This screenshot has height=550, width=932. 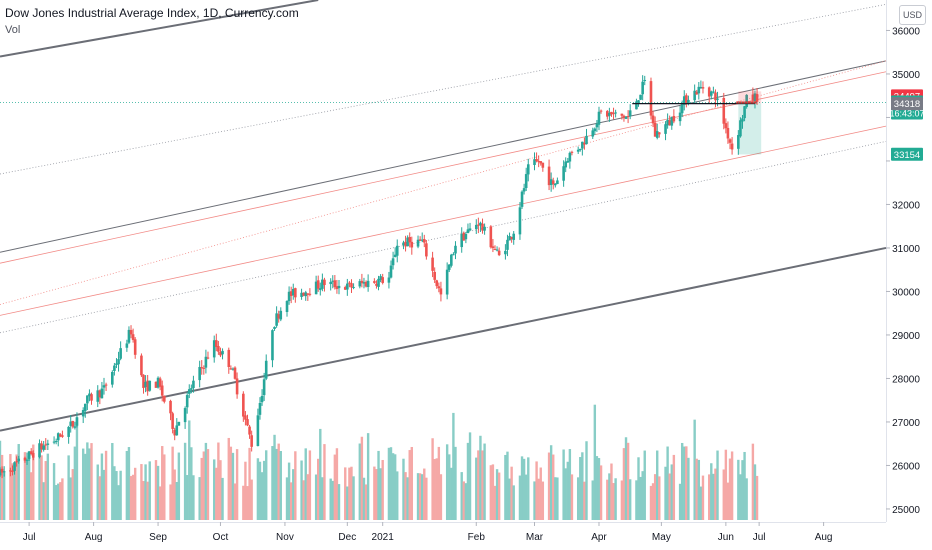 What do you see at coordinates (29, 537) in the screenshot?
I see `x-tick-label: Jul` at bounding box center [29, 537].